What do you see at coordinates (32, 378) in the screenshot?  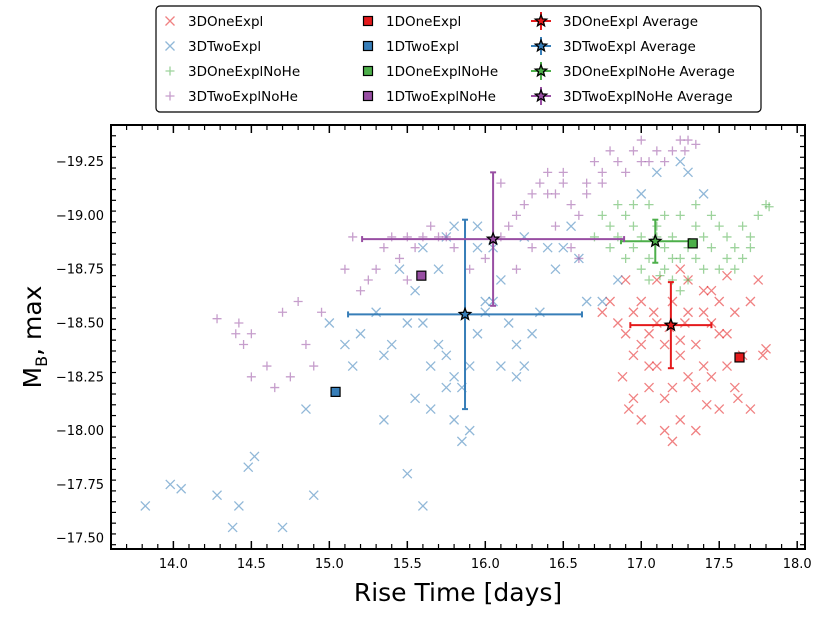 I see `y-axis-label-main: M` at bounding box center [32, 378].